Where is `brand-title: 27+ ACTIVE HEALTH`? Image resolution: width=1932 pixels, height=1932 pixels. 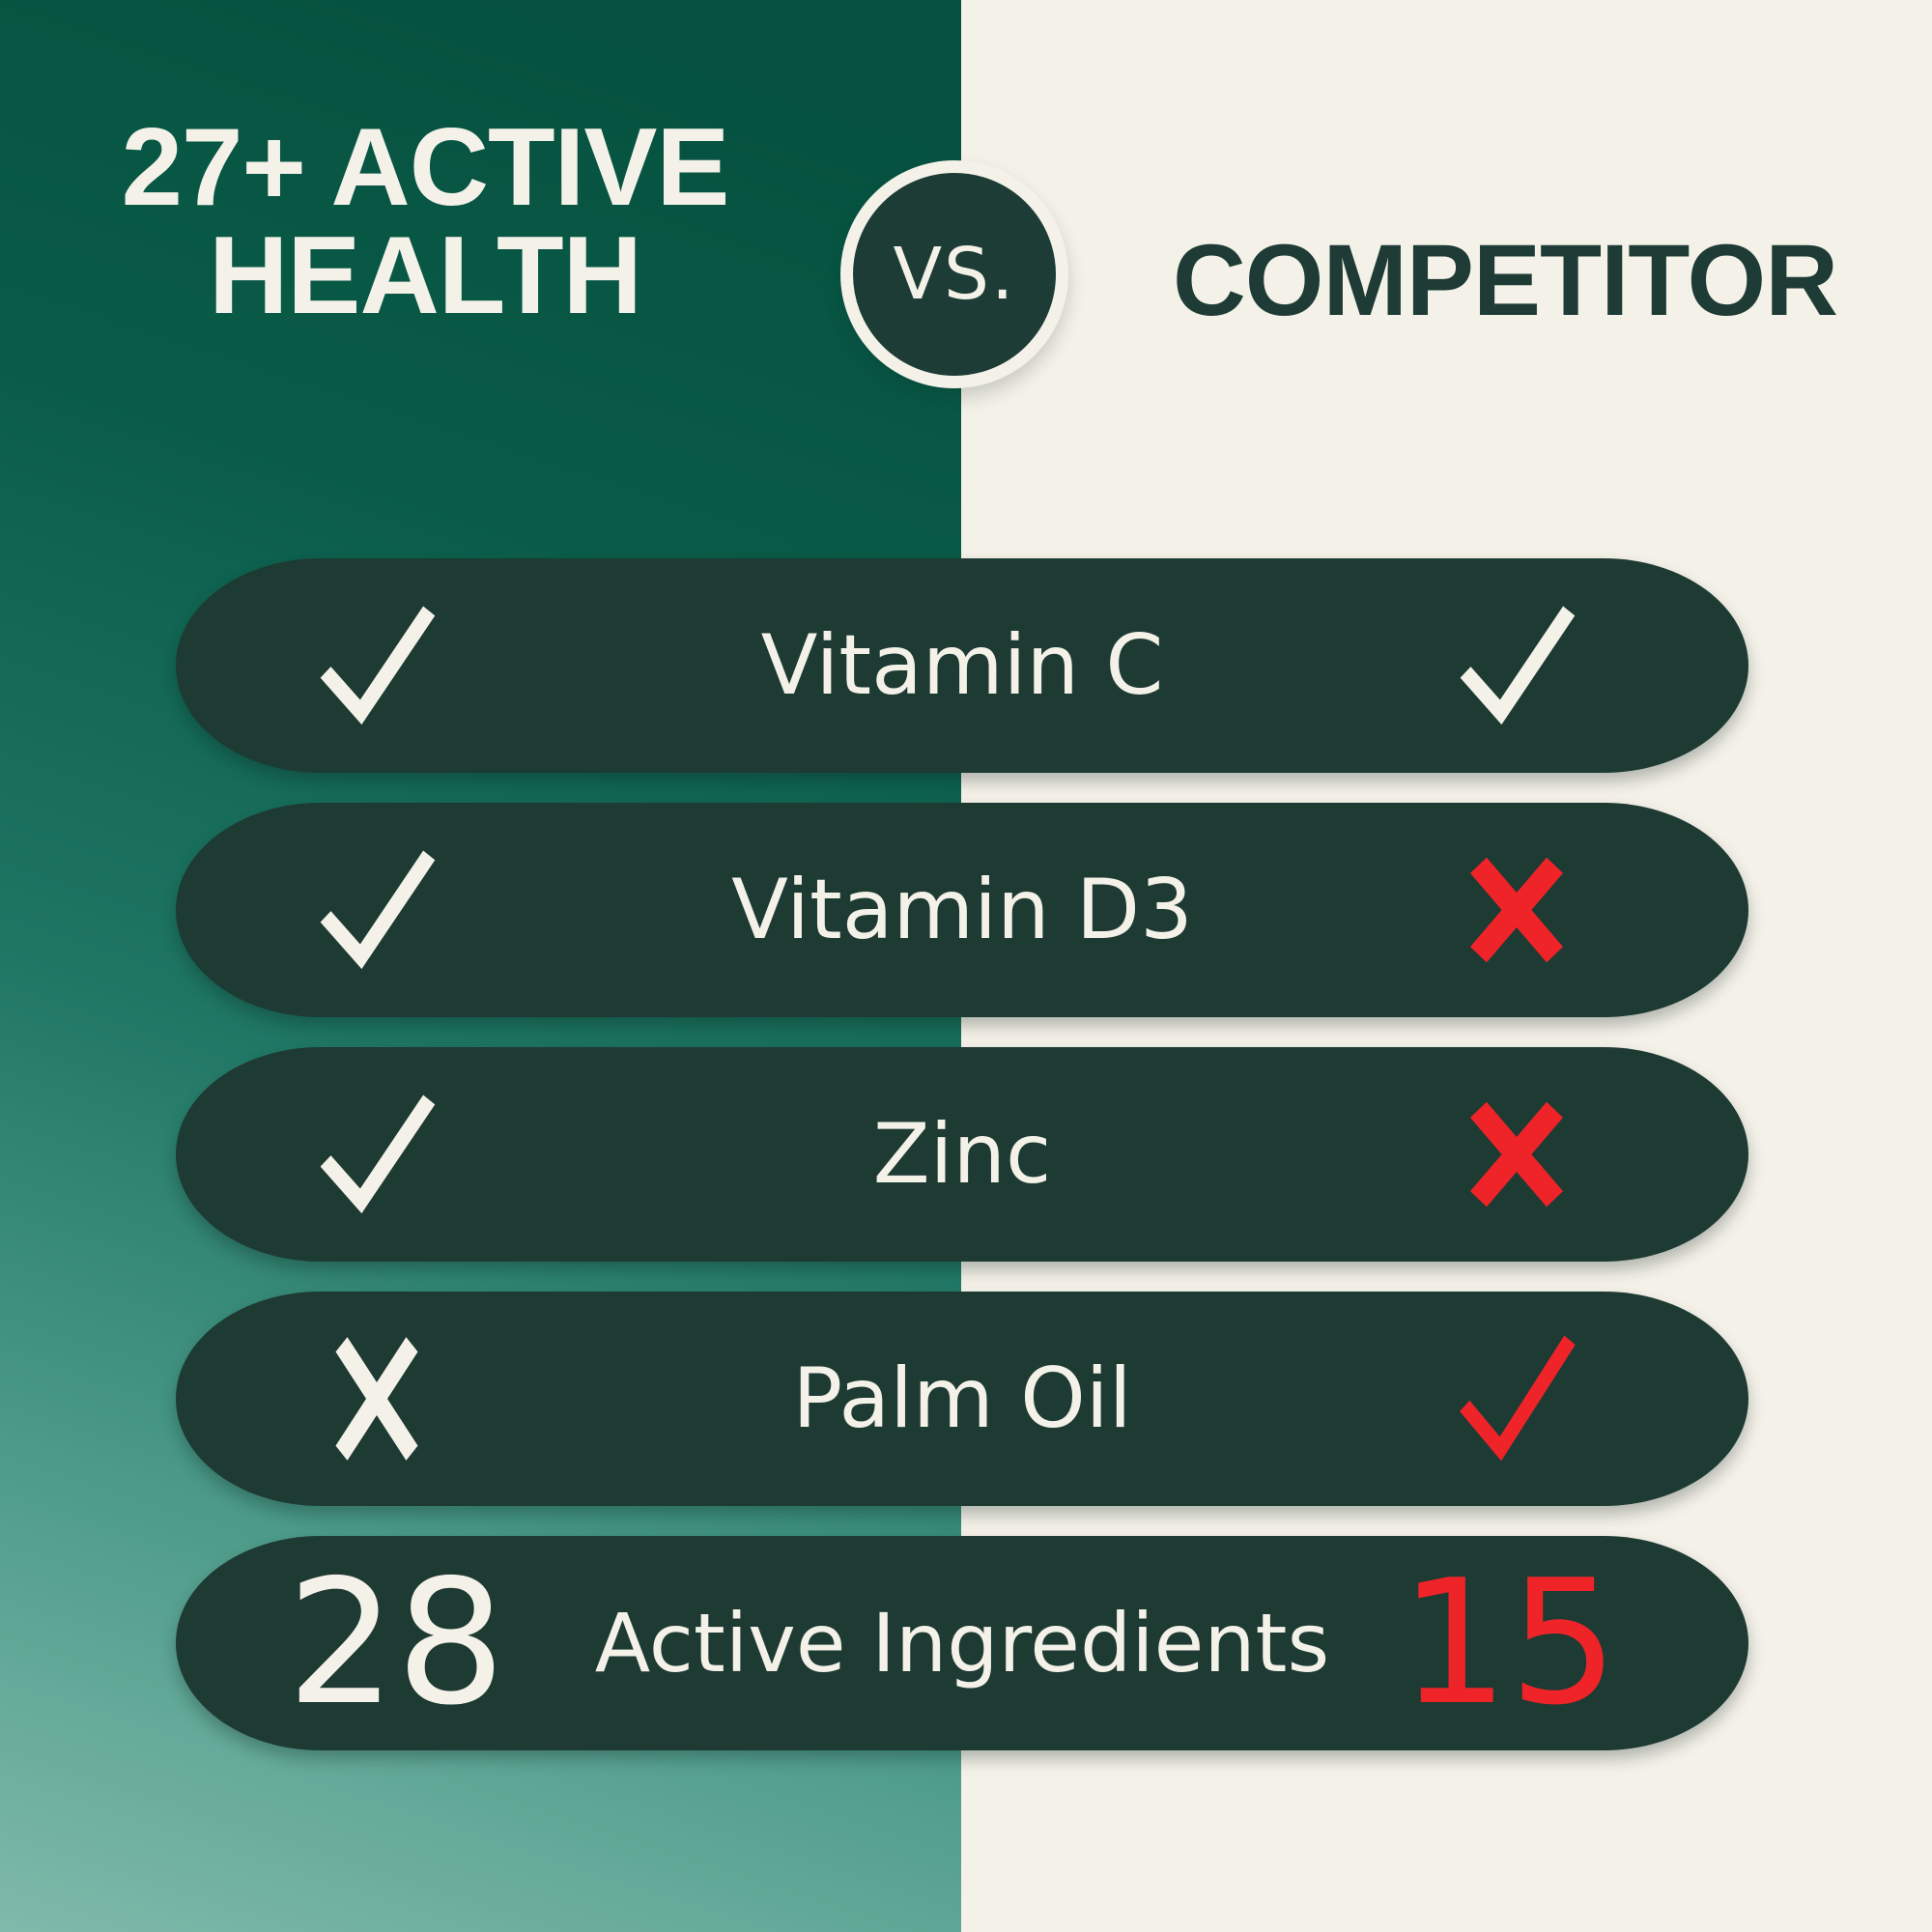 brand-title: 27+ ACTIVE HEALTH is located at coordinates (425, 221).